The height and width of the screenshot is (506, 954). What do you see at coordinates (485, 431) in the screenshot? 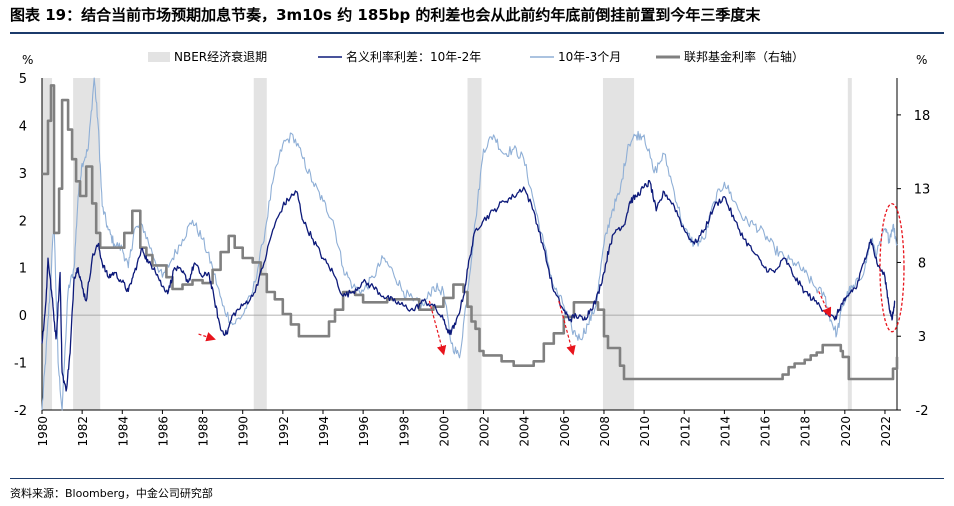
I see `x-tick-label: 2002` at bounding box center [485, 431].